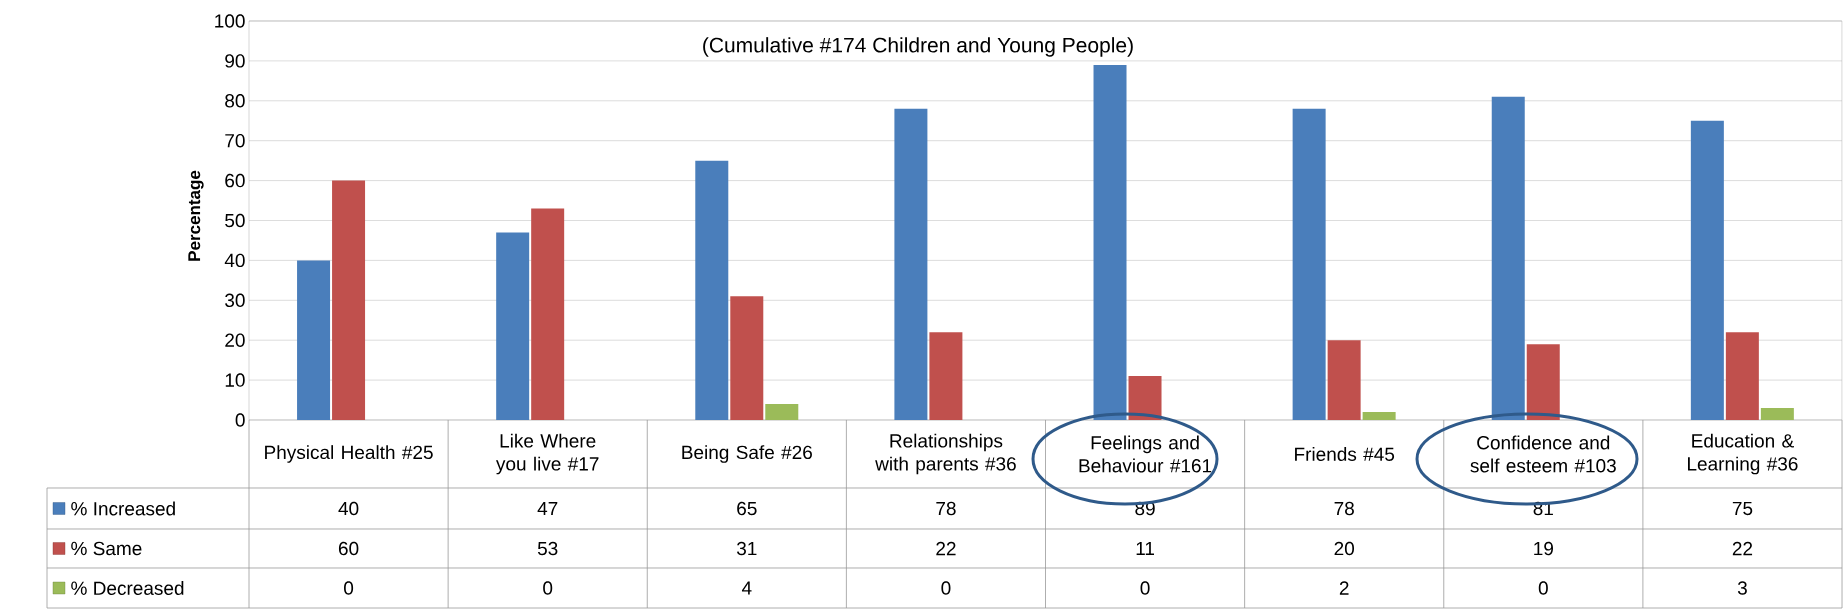 Image resolution: width=1845 pixels, height=616 pixels. What do you see at coordinates (1344, 548) in the screenshot?
I see `data-label: 20` at bounding box center [1344, 548].